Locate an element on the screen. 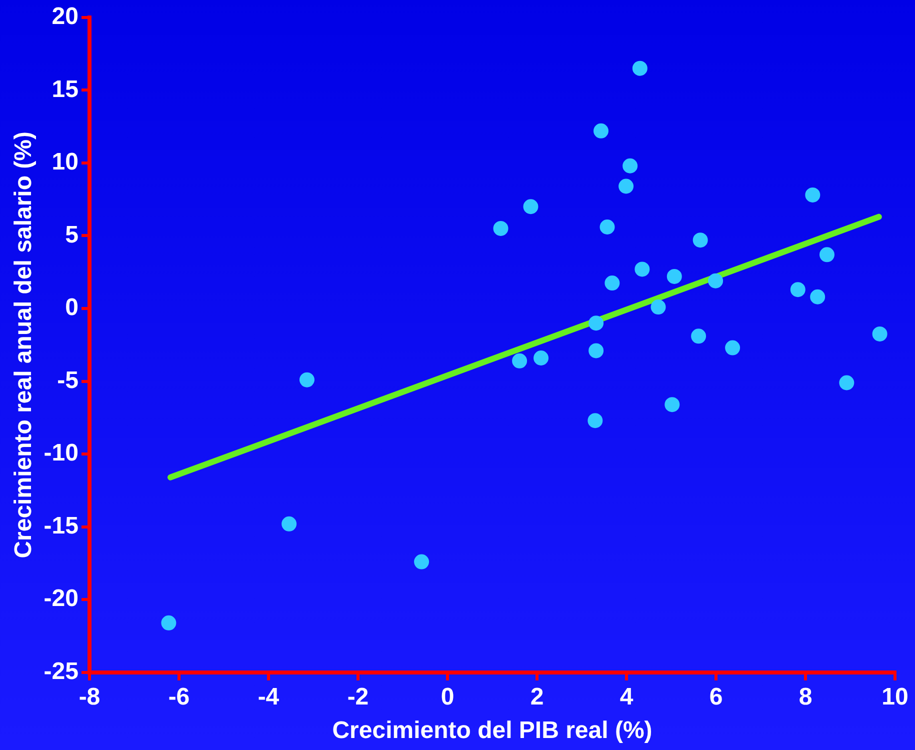 The width and height of the screenshot is (915, 750). y-tick-label: 20 is located at coordinates (65, 16).